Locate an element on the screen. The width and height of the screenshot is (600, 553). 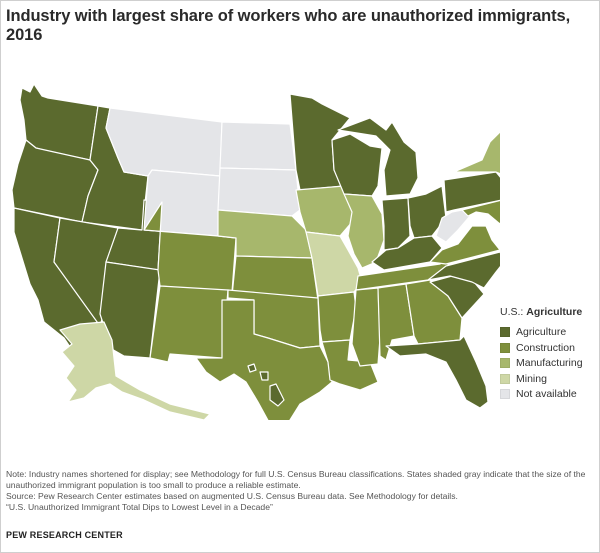
legend-item: Construction is located at coordinates (548, 348).